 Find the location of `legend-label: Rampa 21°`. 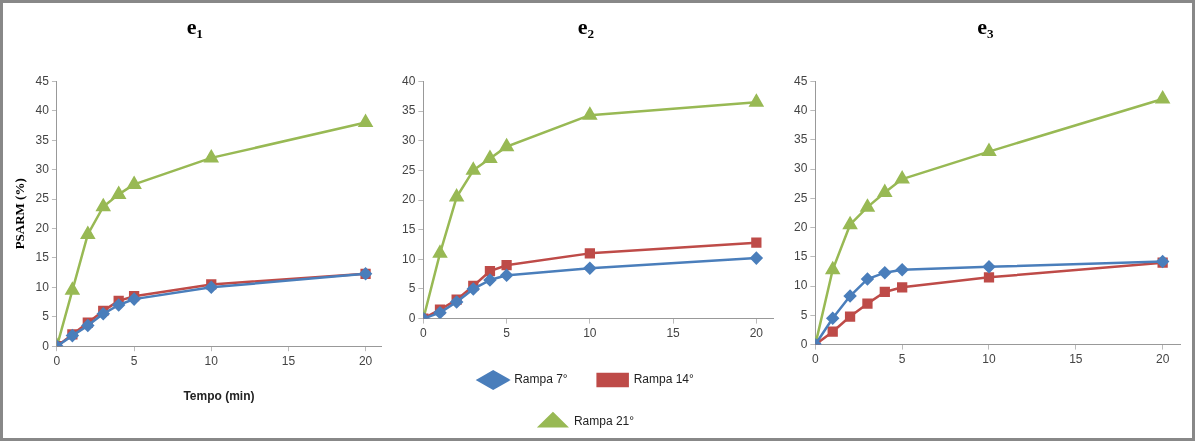

legend-label: Rampa 21° is located at coordinates (604, 421).